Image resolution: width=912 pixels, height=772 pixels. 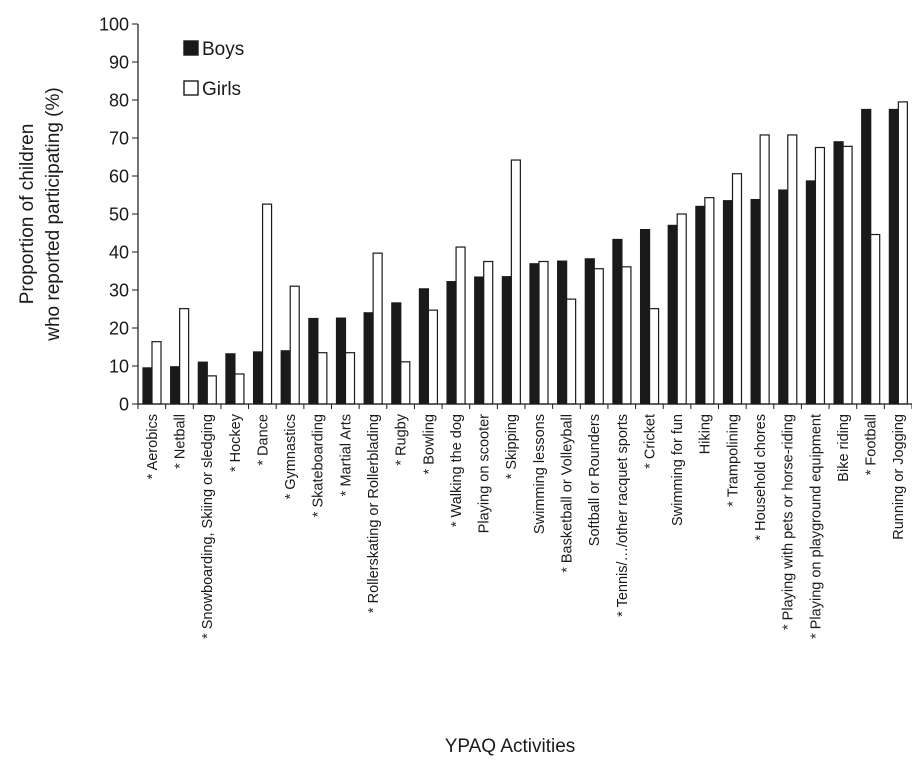 What do you see at coordinates (208, 526) in the screenshot?
I see `x-category-label: * Snowboarding, Skiing or sledging` at bounding box center [208, 526].